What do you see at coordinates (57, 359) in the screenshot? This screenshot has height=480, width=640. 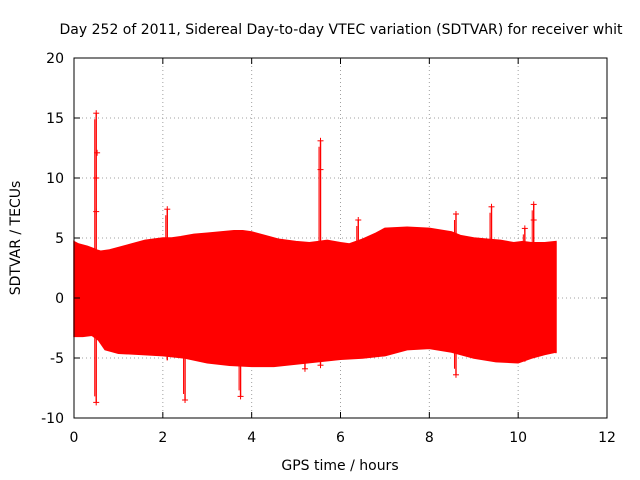 I see `y-tick-label: -5` at bounding box center [57, 359].